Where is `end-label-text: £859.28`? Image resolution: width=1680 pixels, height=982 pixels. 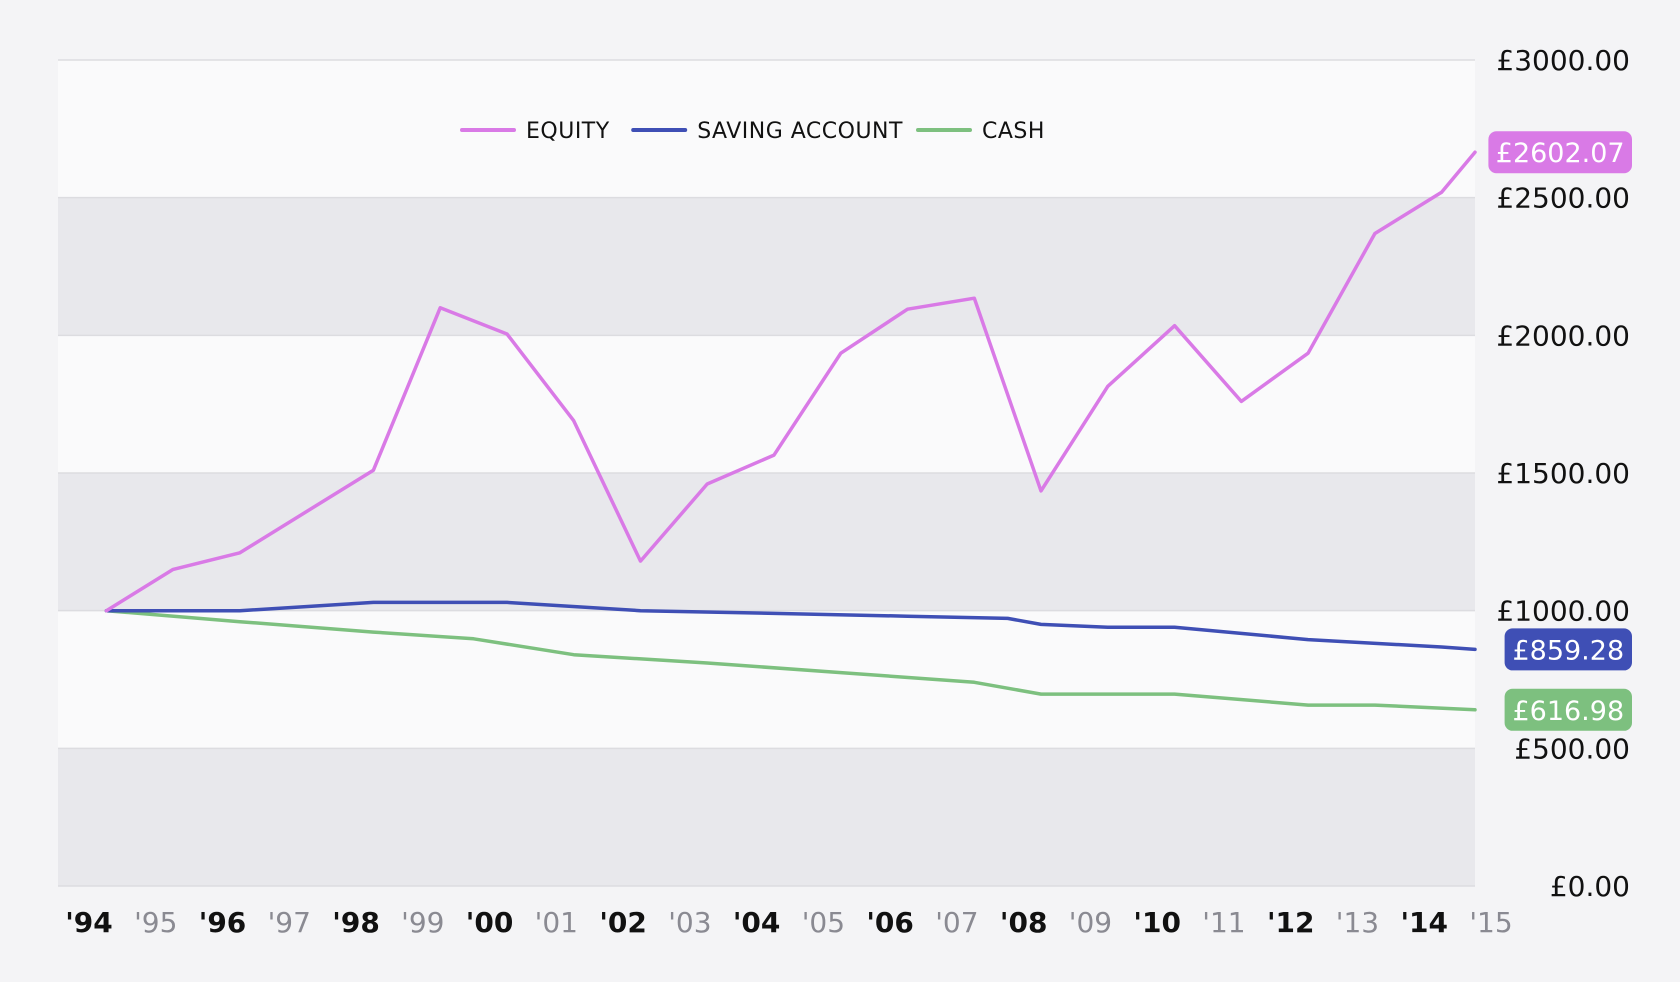
end-label-text: £859.28 is located at coordinates (1568, 650).